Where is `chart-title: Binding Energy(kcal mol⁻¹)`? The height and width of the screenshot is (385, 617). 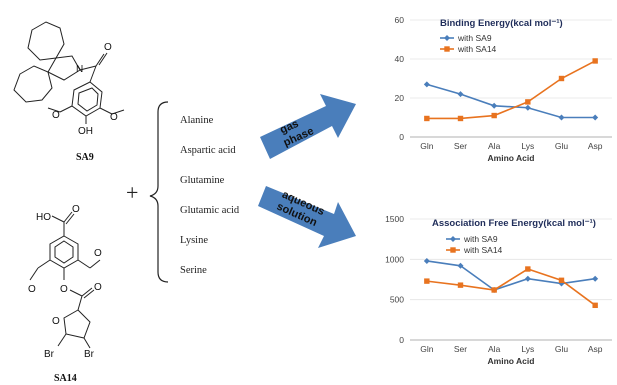 chart-title: Binding Energy(kcal mol⁻¹) is located at coordinates (501, 23).